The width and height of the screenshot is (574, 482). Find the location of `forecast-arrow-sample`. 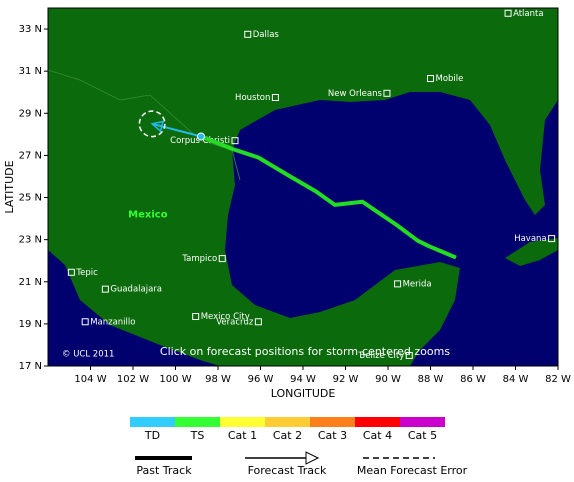

forecast-arrow-sample is located at coordinates (312, 458).